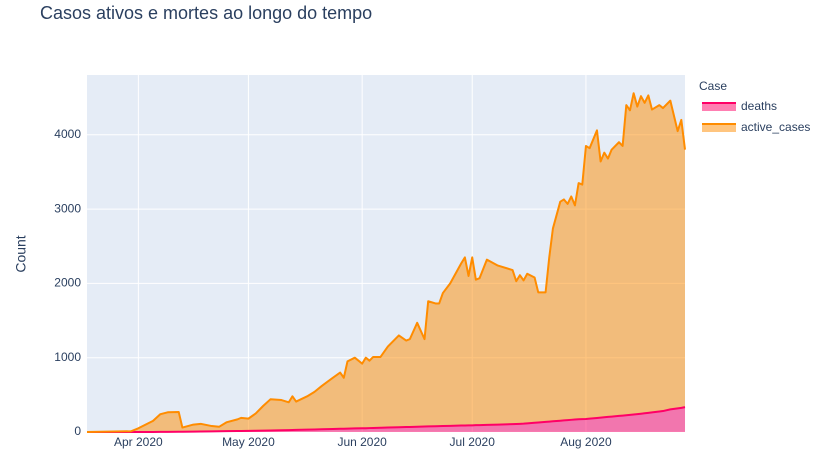 The width and height of the screenshot is (825, 458). Describe the element at coordinates (206, 13) in the screenshot. I see `chart-title: Casos ativos e mortes ao longo do tempo` at that location.